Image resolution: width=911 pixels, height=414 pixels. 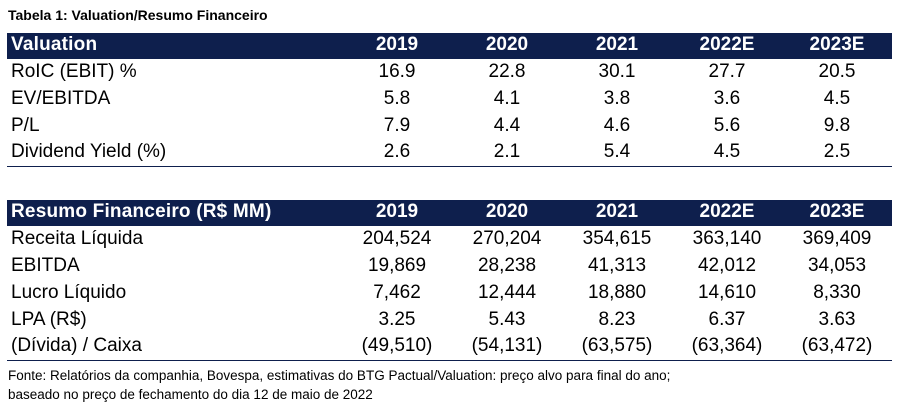 What do you see at coordinates (617, 153) in the screenshot?
I see `row-value: 5.4` at bounding box center [617, 153].